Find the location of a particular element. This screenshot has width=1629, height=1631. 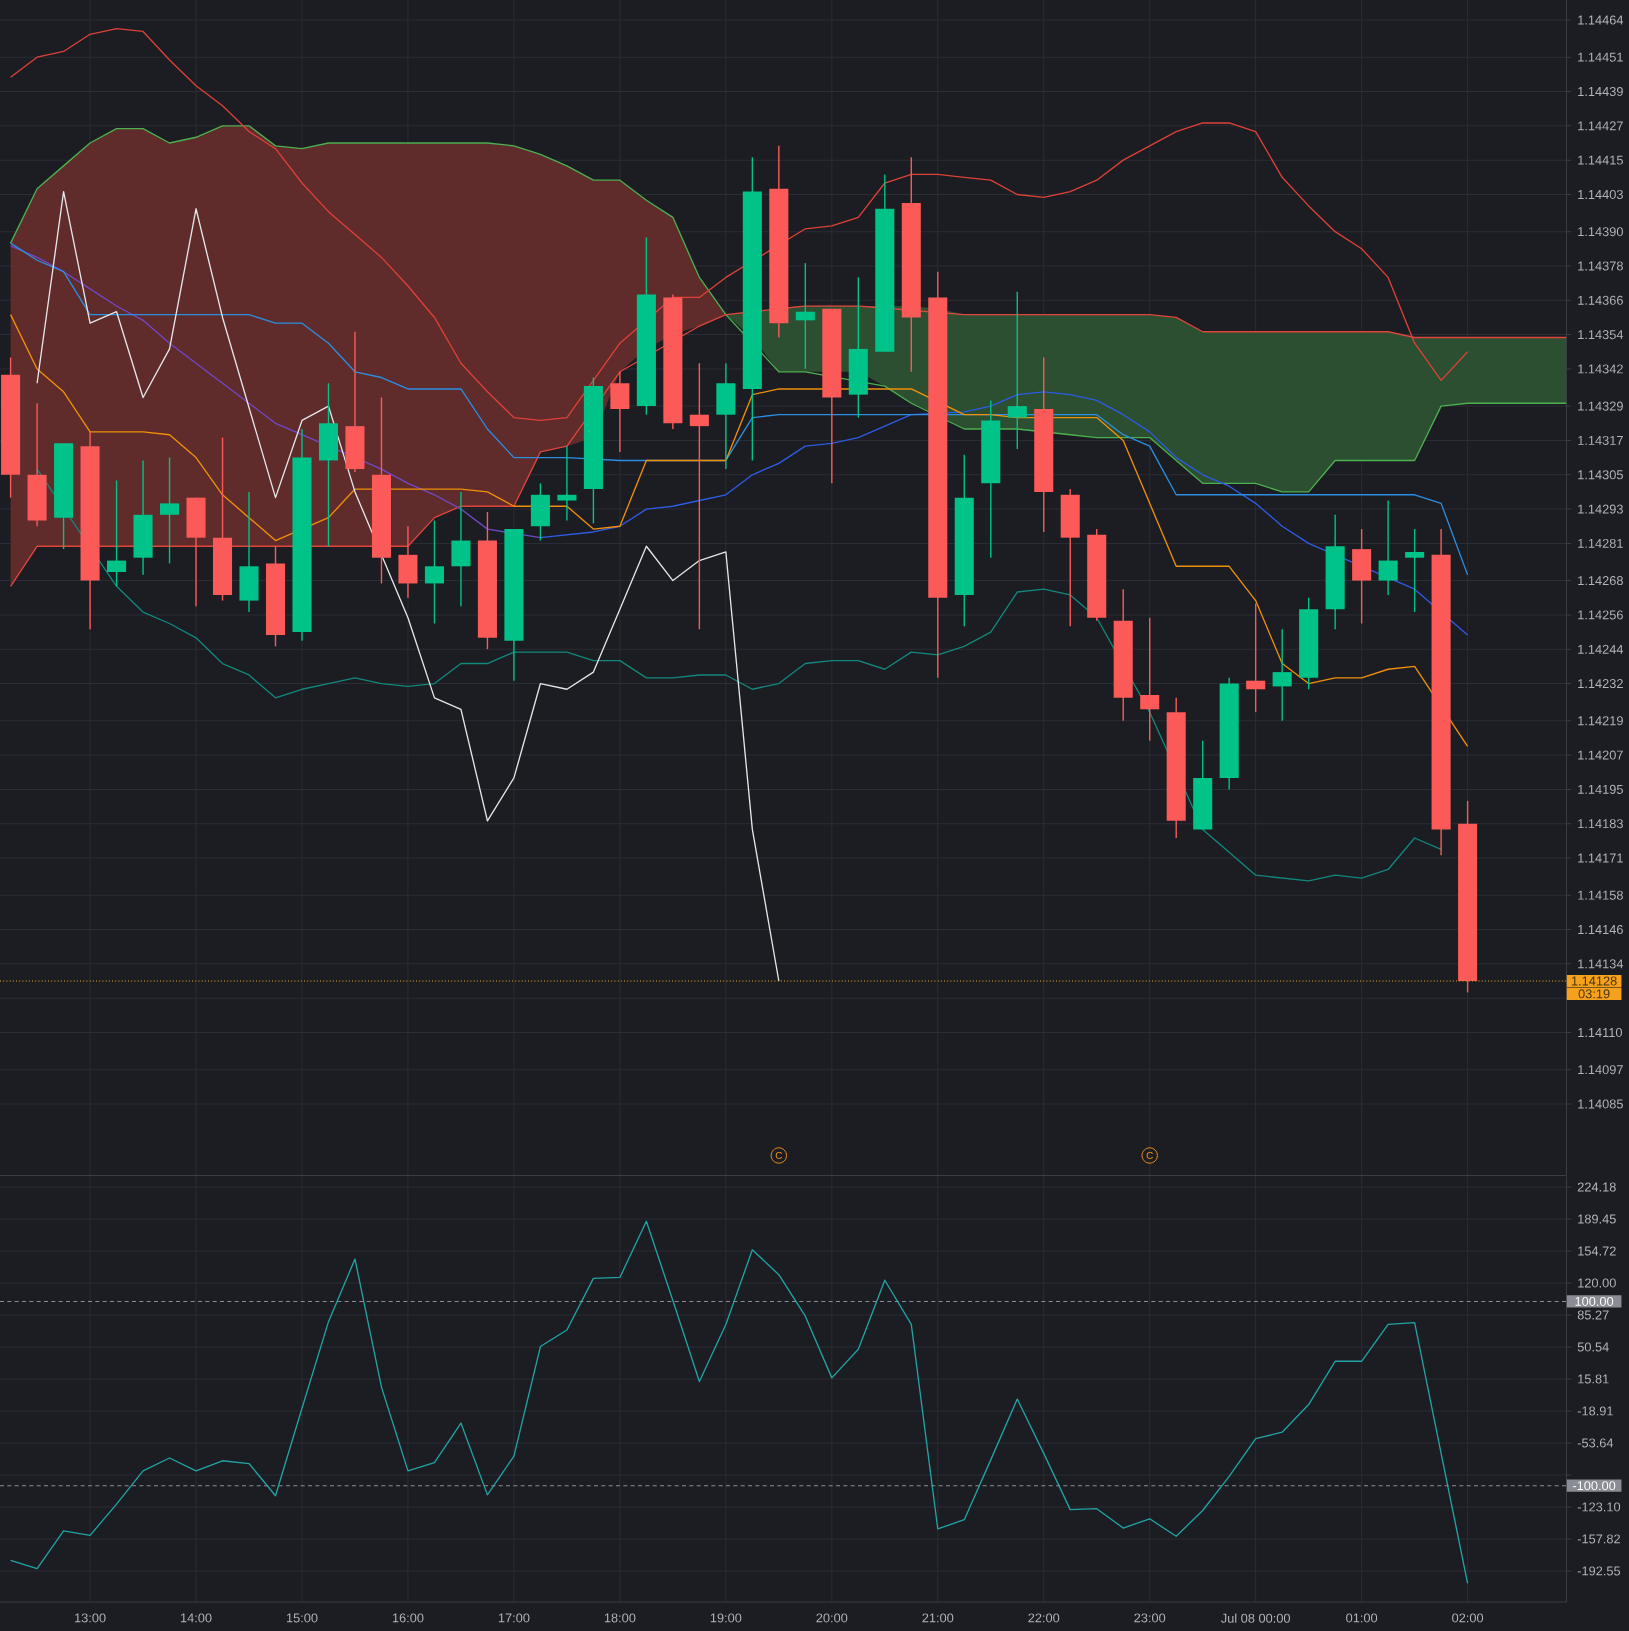

y-tick-label: 1.14378 is located at coordinates (1600, 266).